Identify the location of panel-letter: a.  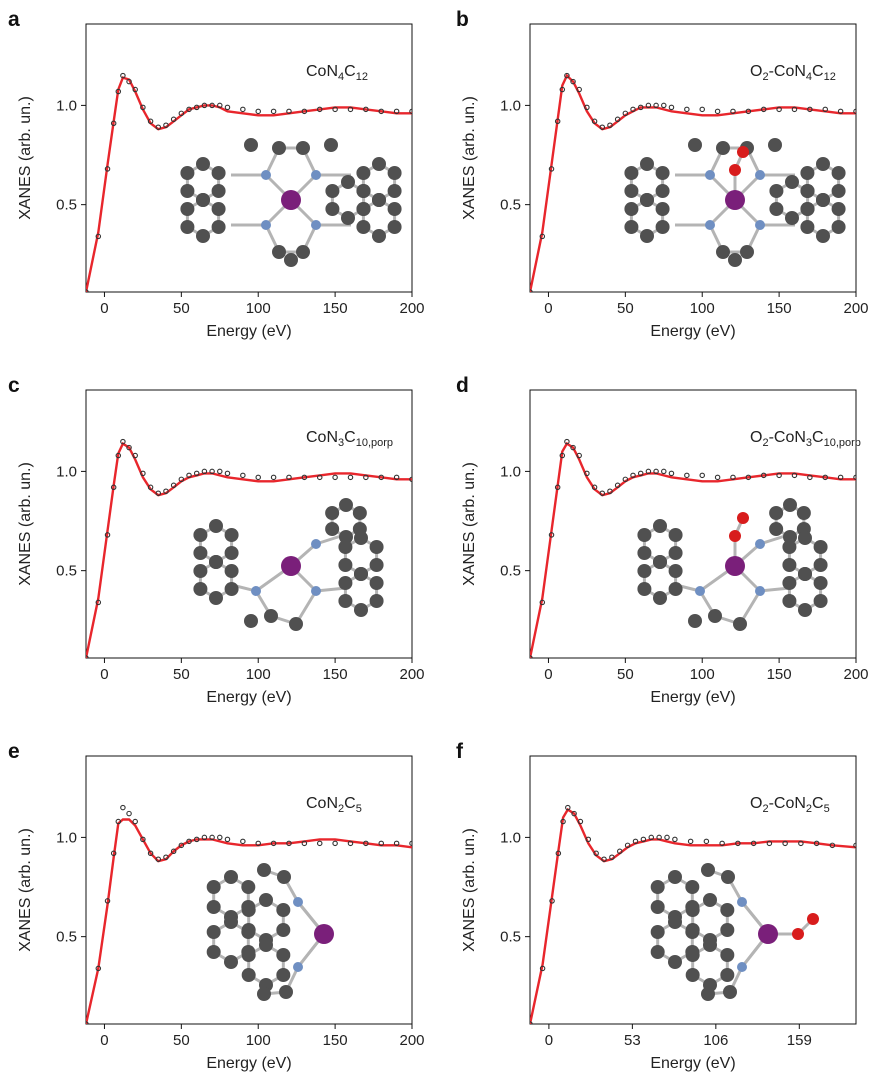
(14, 19).